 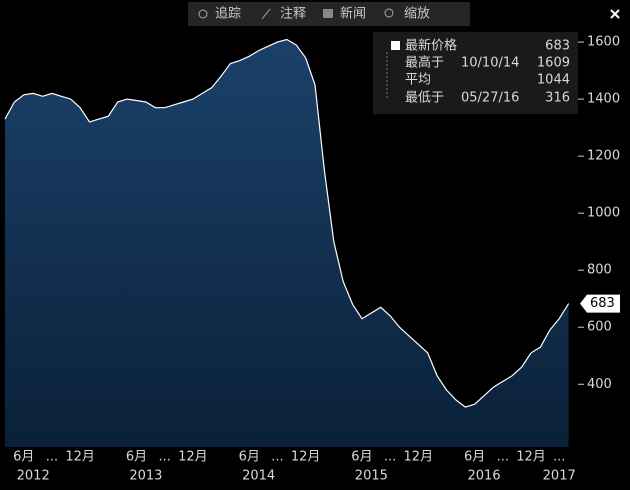 What do you see at coordinates (228, 14) in the screenshot?
I see `toolbar-item: 追踪` at bounding box center [228, 14].